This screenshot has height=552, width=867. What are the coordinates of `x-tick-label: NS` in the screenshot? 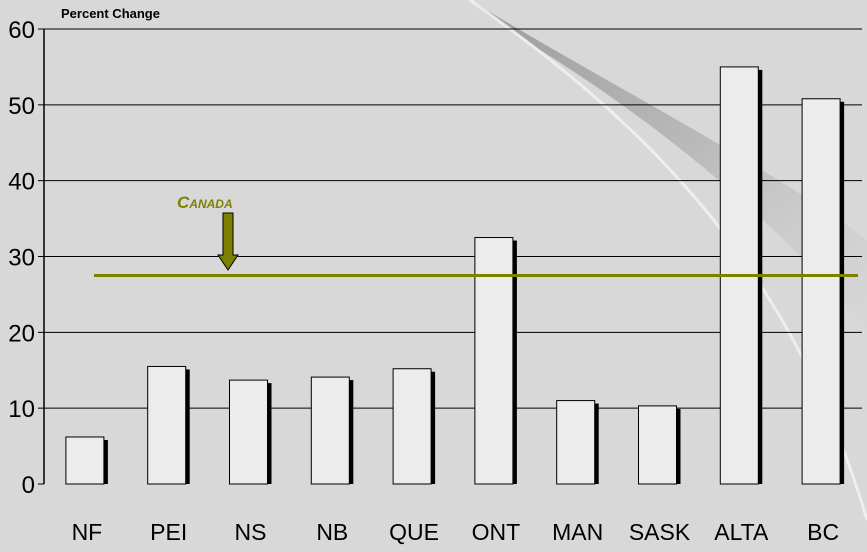 It's located at (251, 532).